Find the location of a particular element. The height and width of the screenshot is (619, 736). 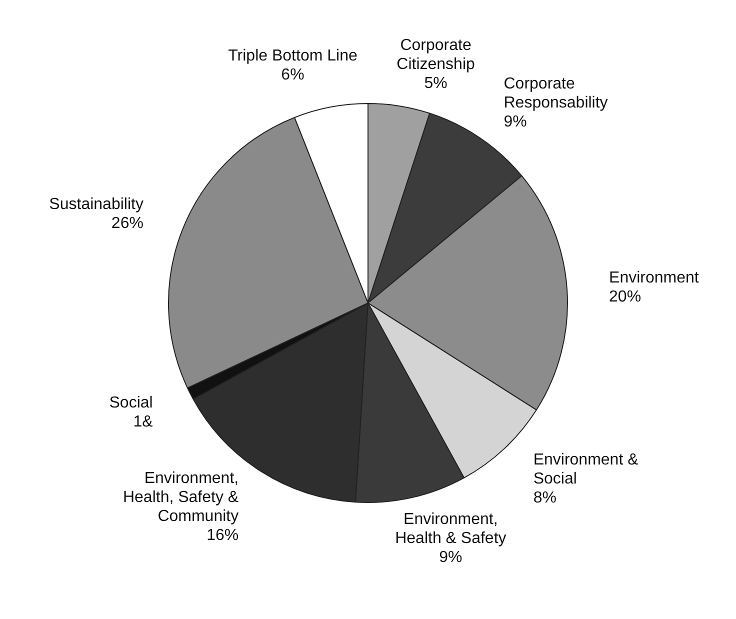

slice-label: Corporate Citizenship is located at coordinates (436, 54).